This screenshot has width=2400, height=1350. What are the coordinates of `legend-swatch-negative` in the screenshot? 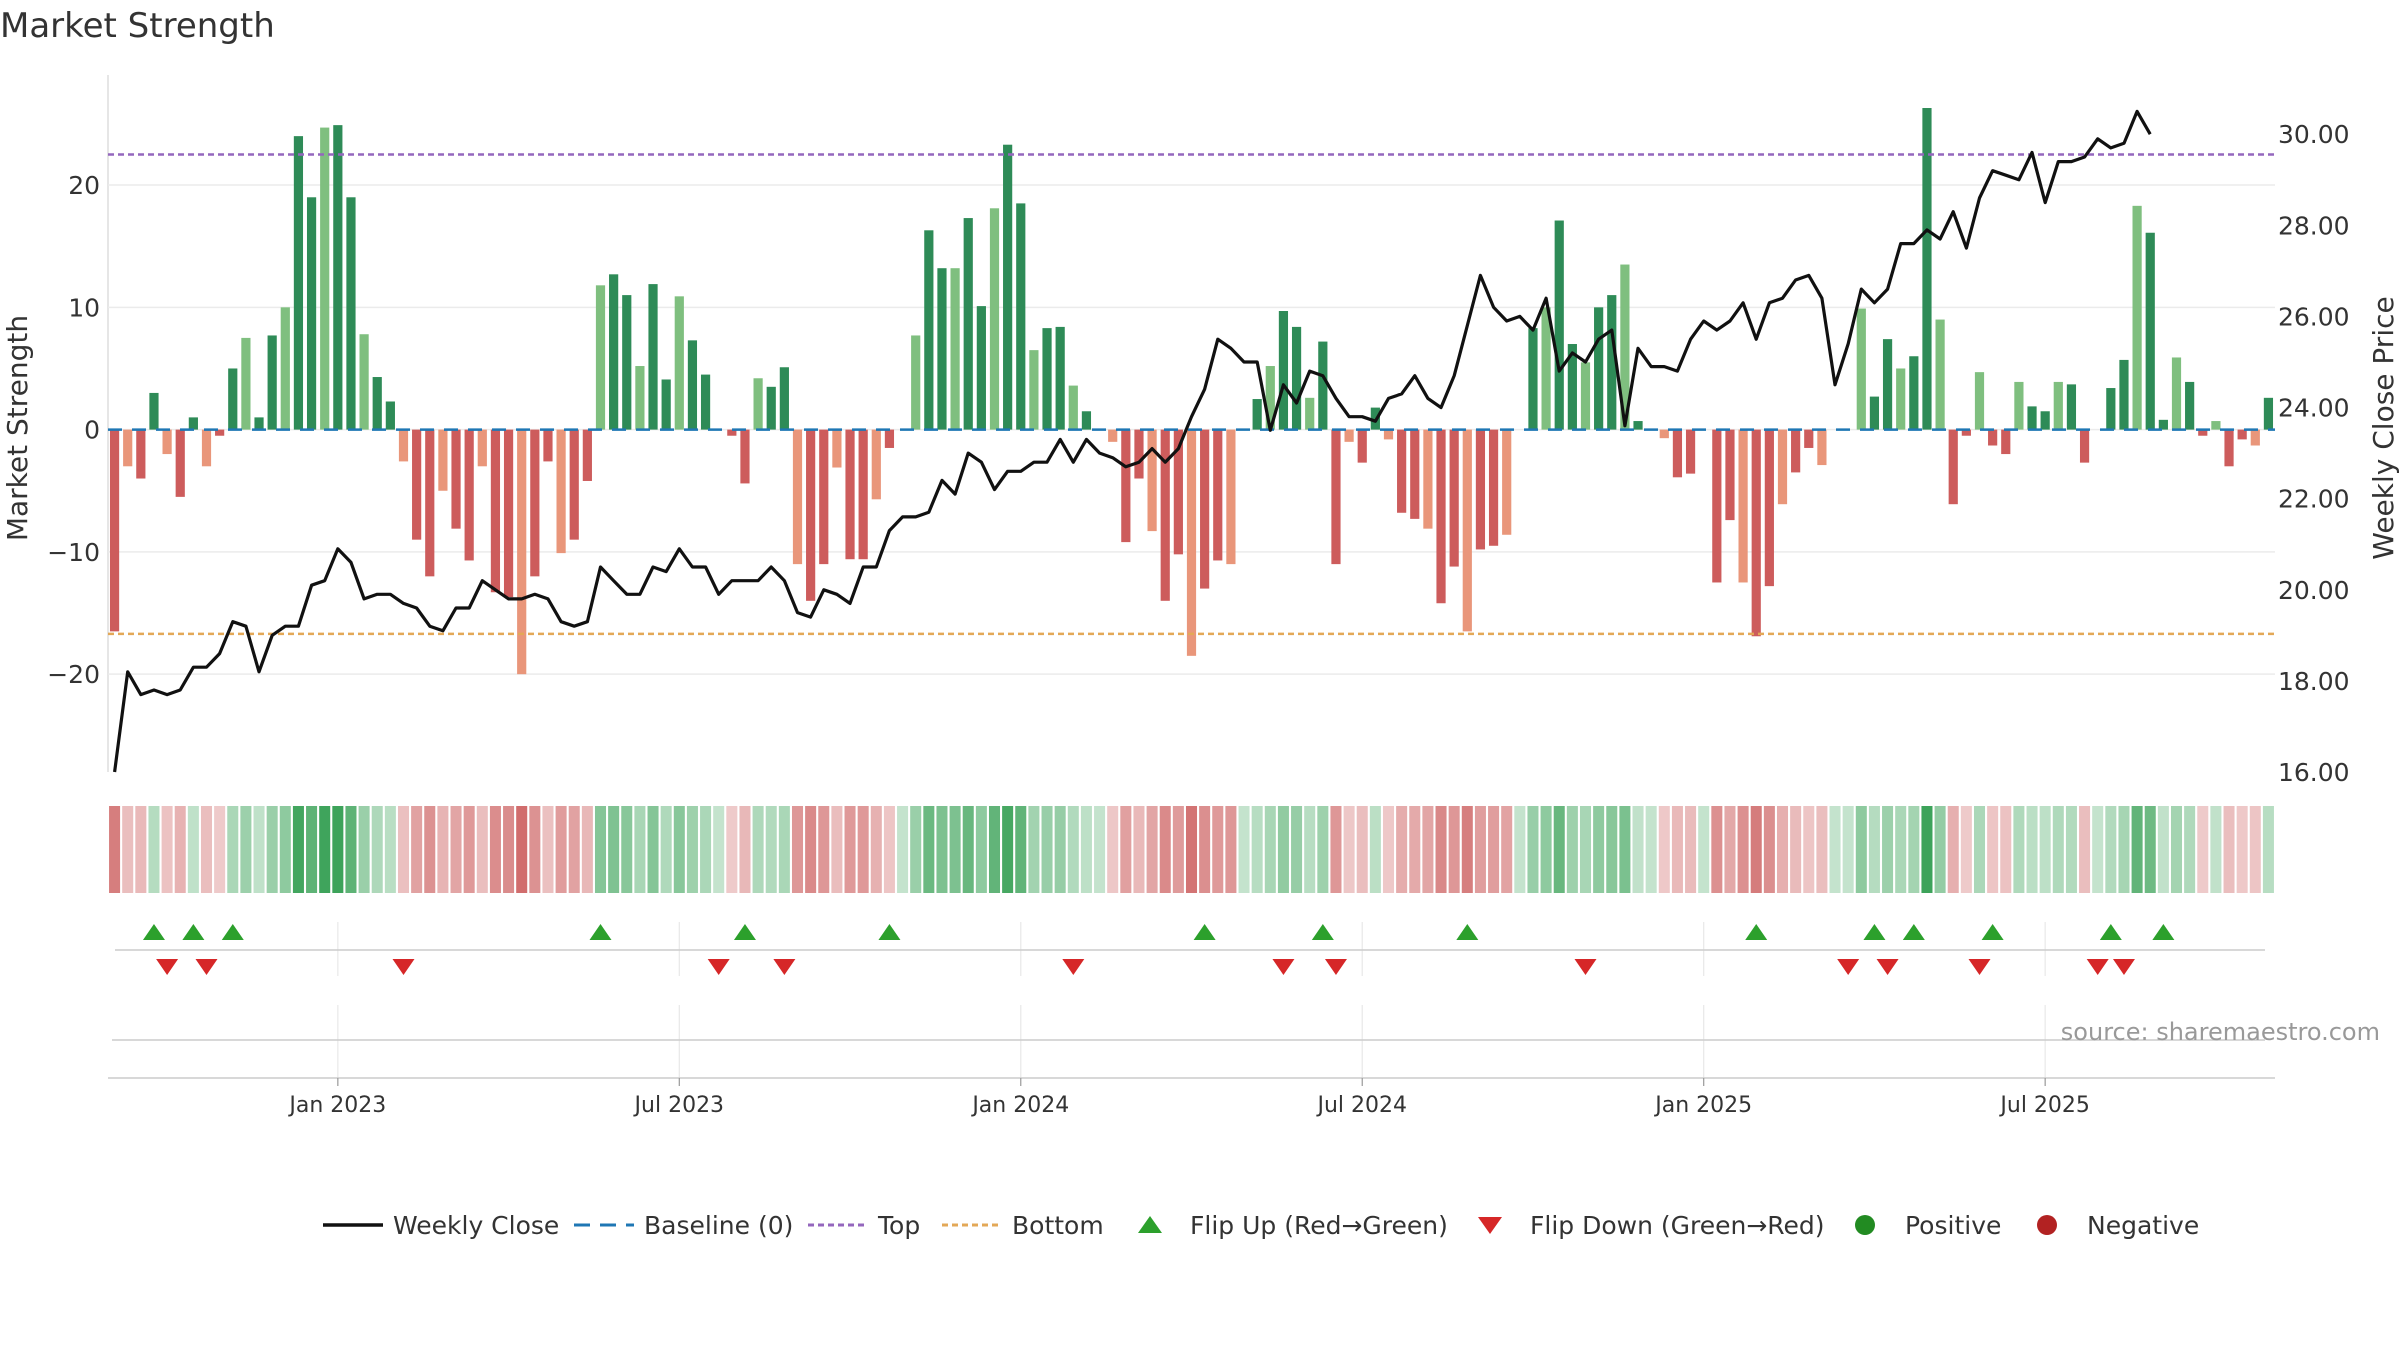 It's located at (2047, 1225).